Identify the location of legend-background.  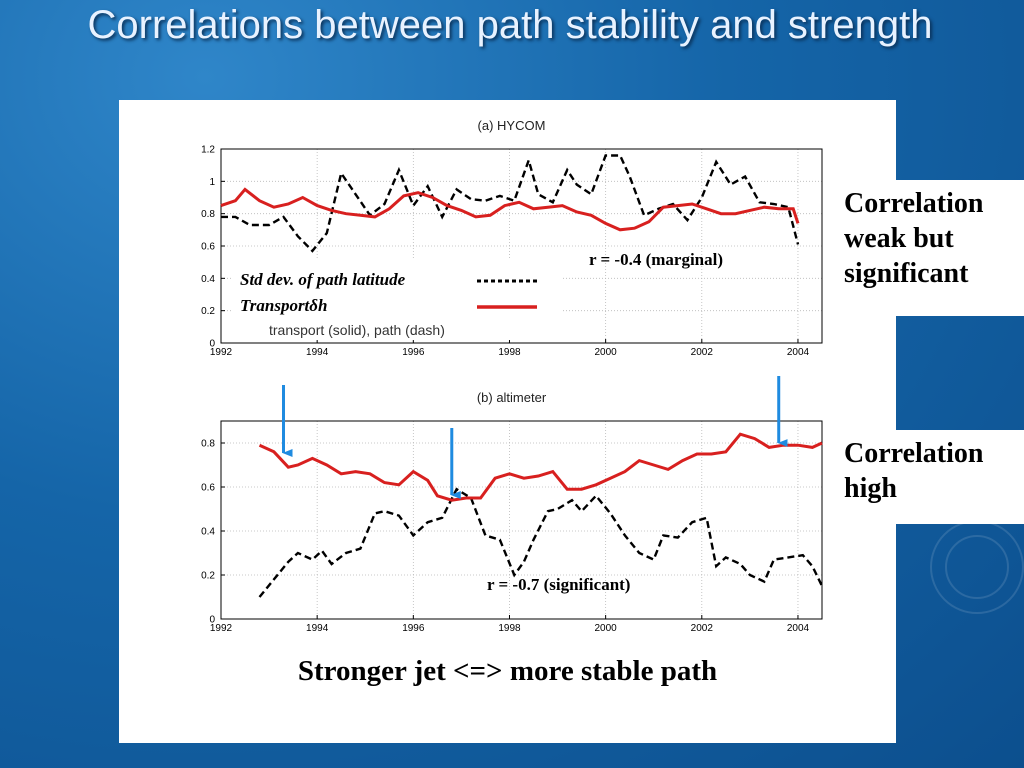
(396, 299).